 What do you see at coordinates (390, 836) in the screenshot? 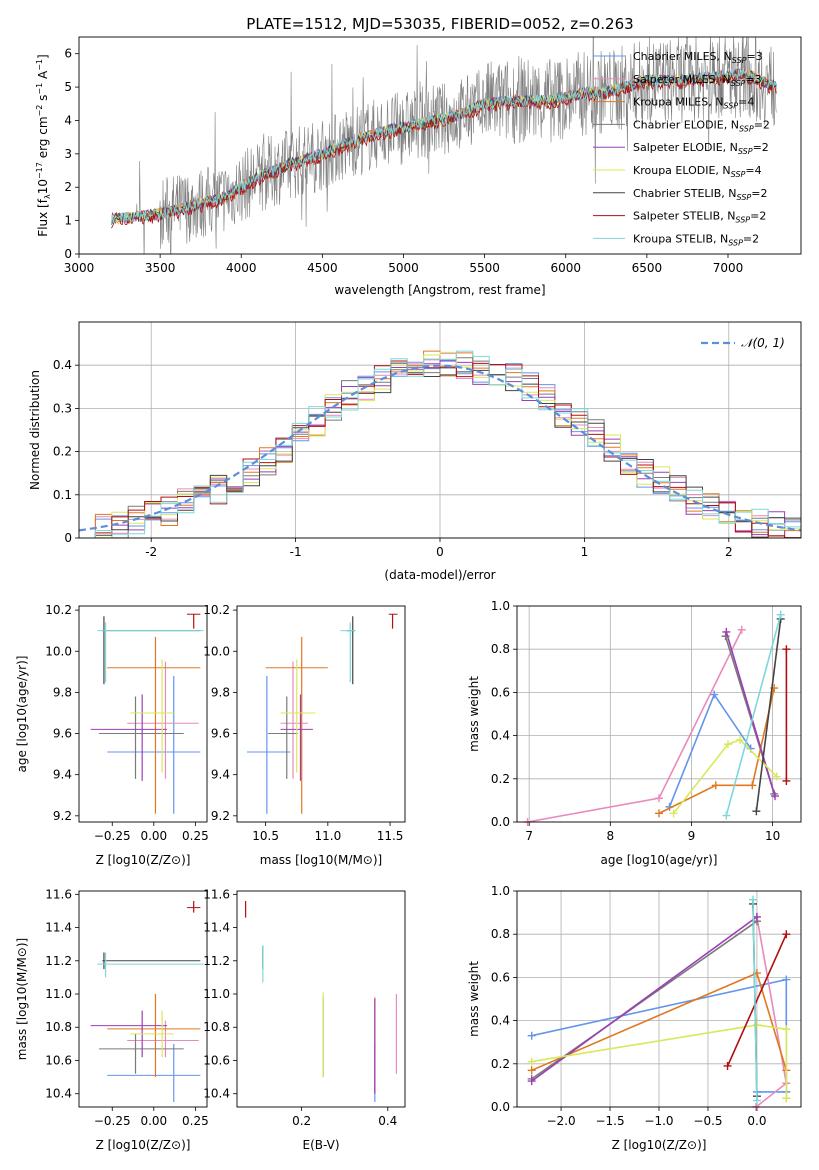
I see `x-tick-label: 11.5` at bounding box center [390, 836].